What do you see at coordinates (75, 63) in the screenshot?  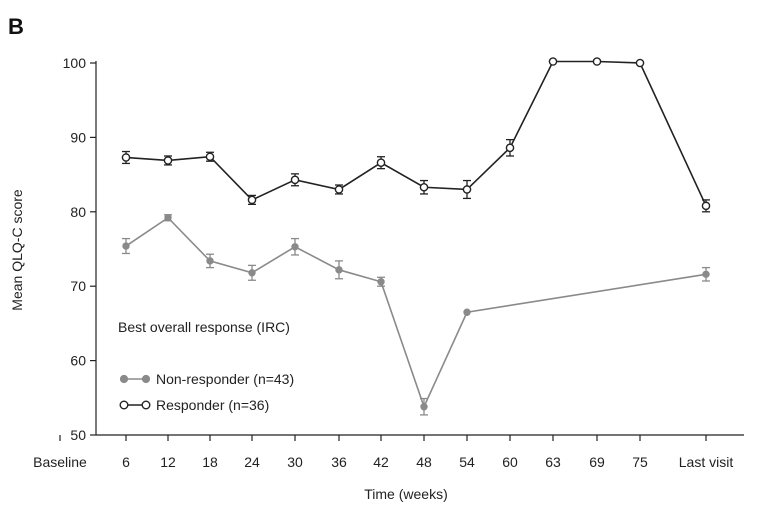 I see `y-tick-label: 100` at bounding box center [75, 63].